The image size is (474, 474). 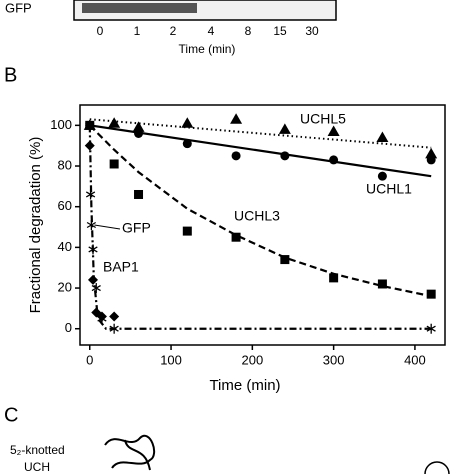 I want to click on lane-label: 2, so click(x=173, y=31).